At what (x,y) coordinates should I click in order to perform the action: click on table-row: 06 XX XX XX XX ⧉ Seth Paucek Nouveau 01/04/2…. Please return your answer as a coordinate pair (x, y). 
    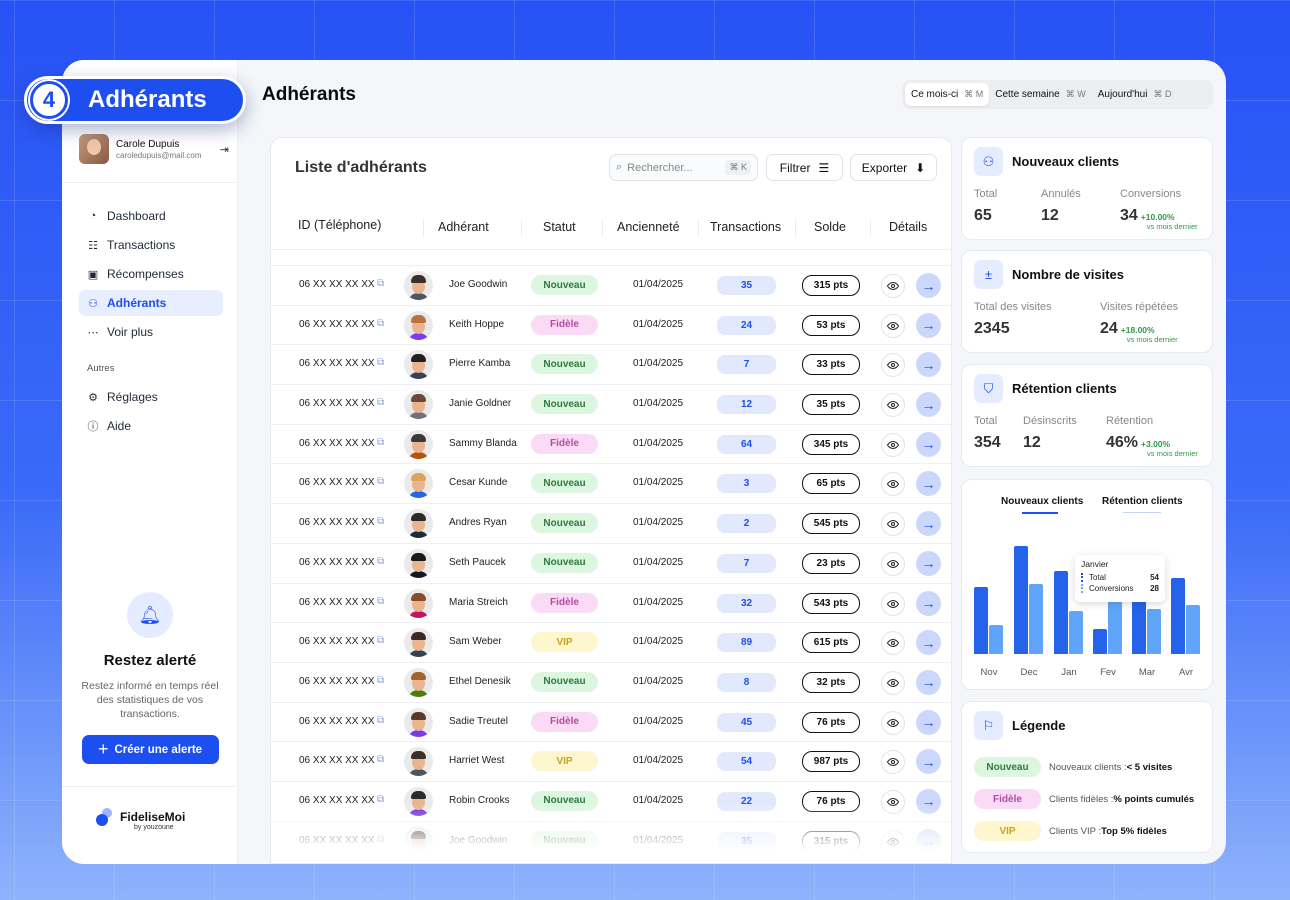
    Looking at the image, I should click on (611, 562).